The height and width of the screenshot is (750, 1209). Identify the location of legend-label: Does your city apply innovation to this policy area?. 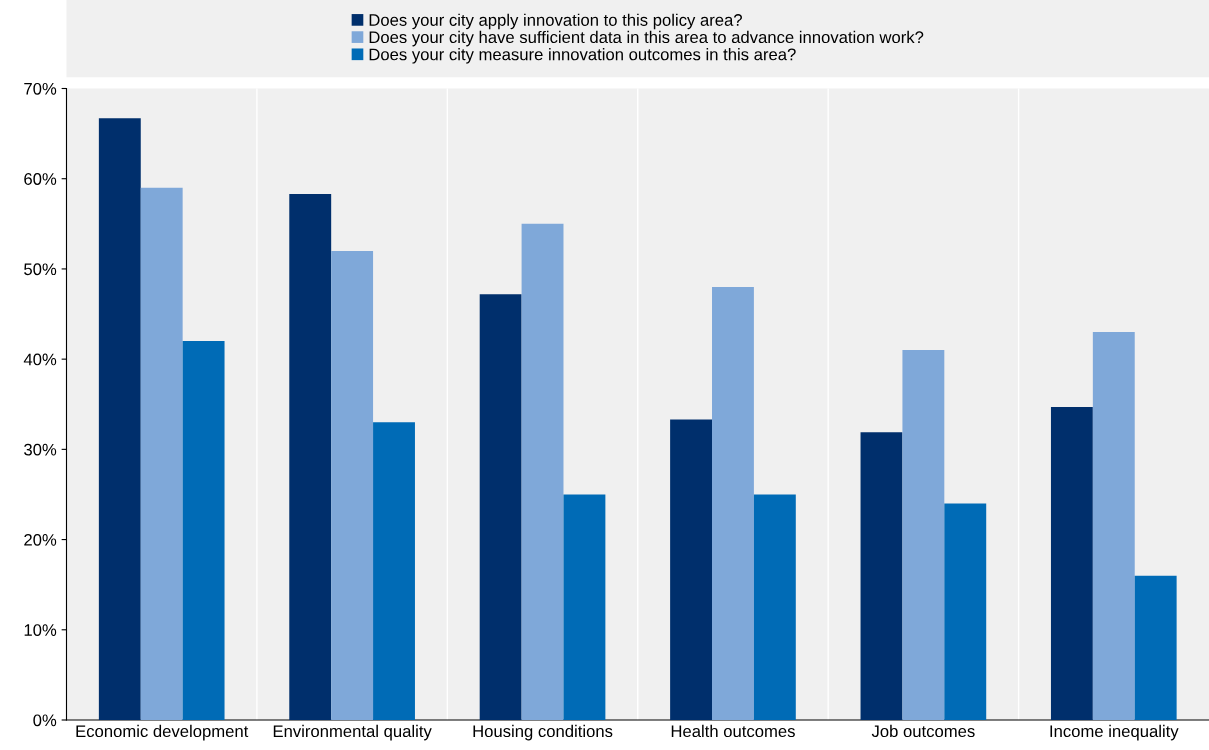
(555, 21).